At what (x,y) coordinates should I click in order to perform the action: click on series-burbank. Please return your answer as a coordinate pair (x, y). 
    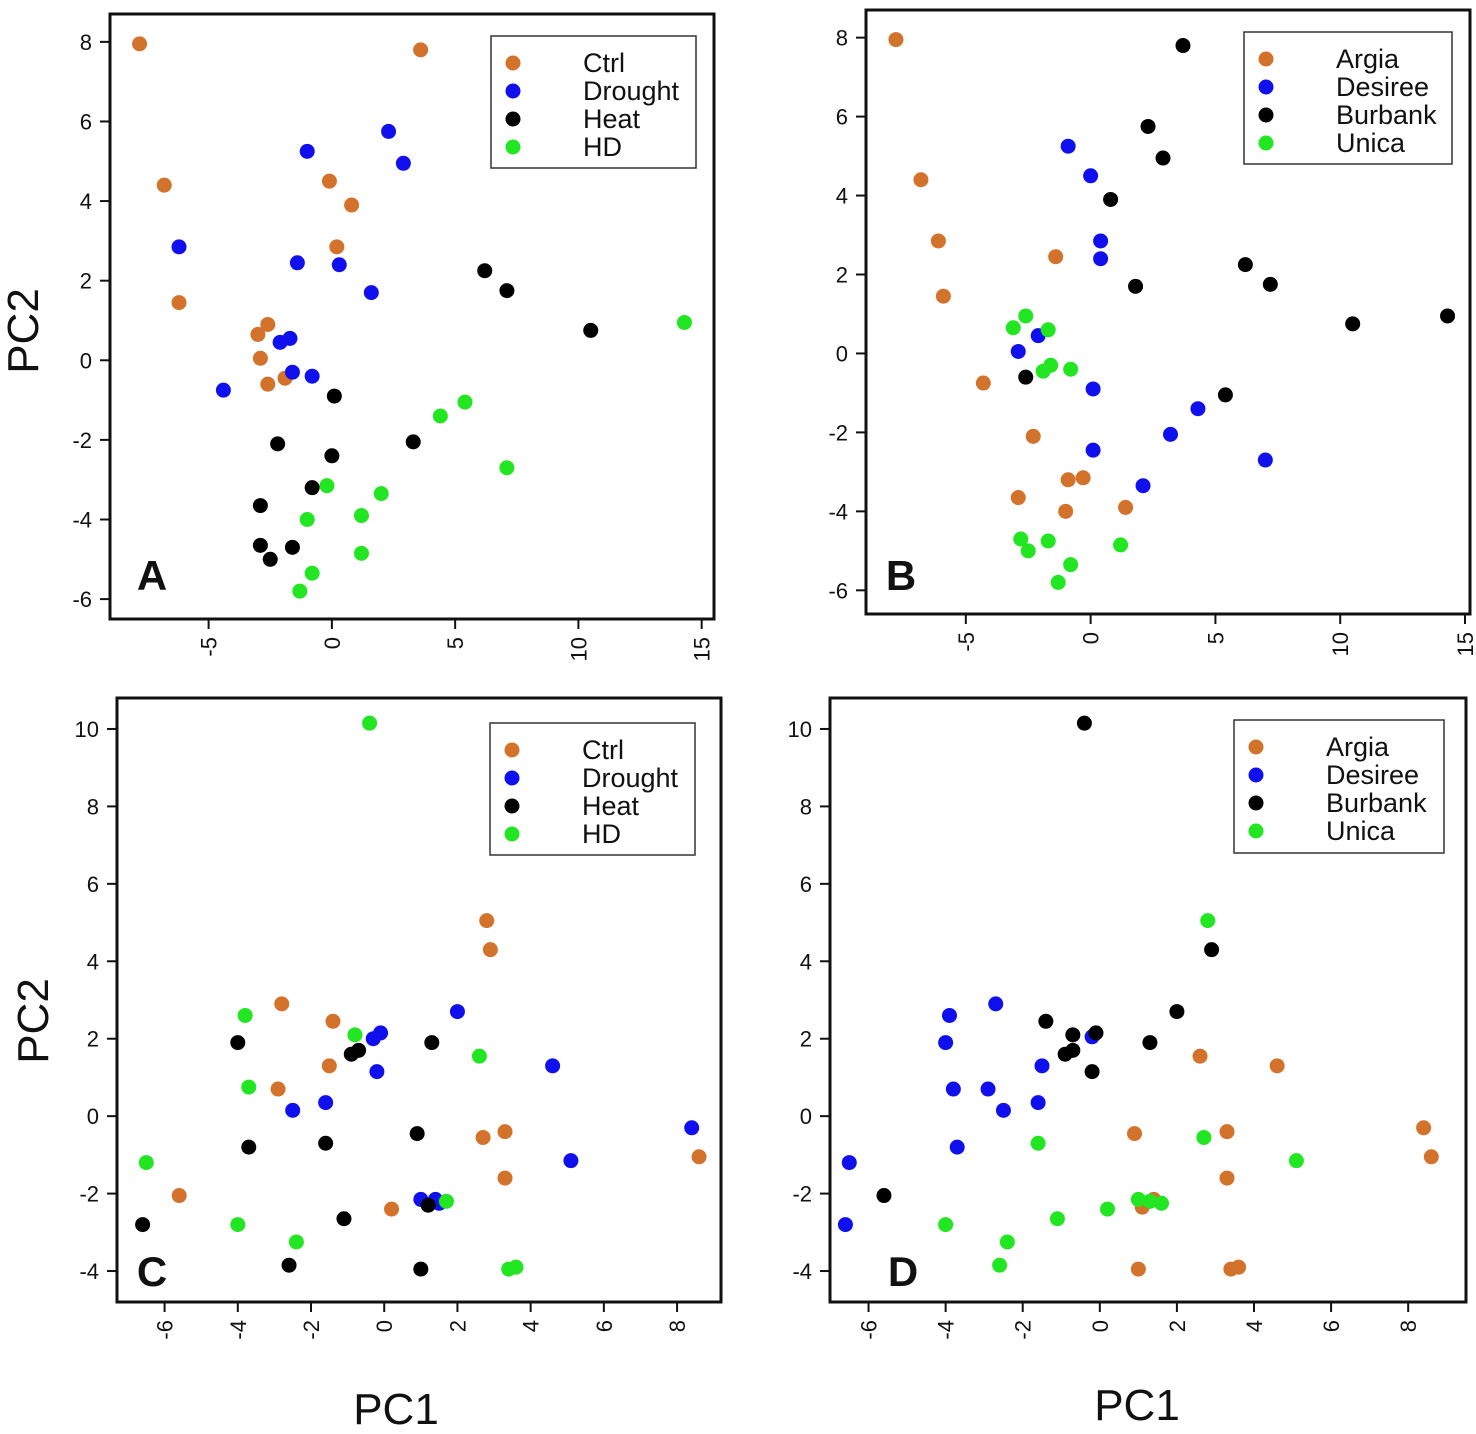
    Looking at the image, I should click on (1048, 959).